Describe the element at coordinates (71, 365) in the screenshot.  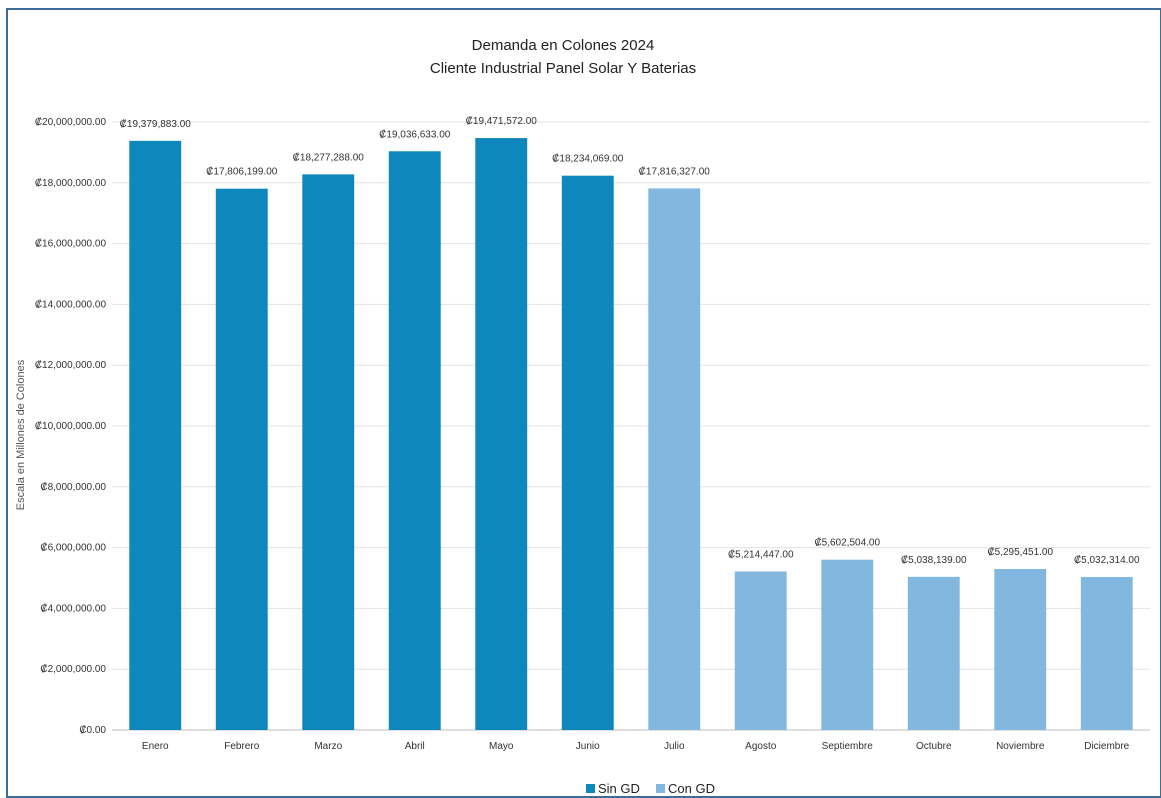
I see `y-tick-label: ₡12,000,000.00` at that location.